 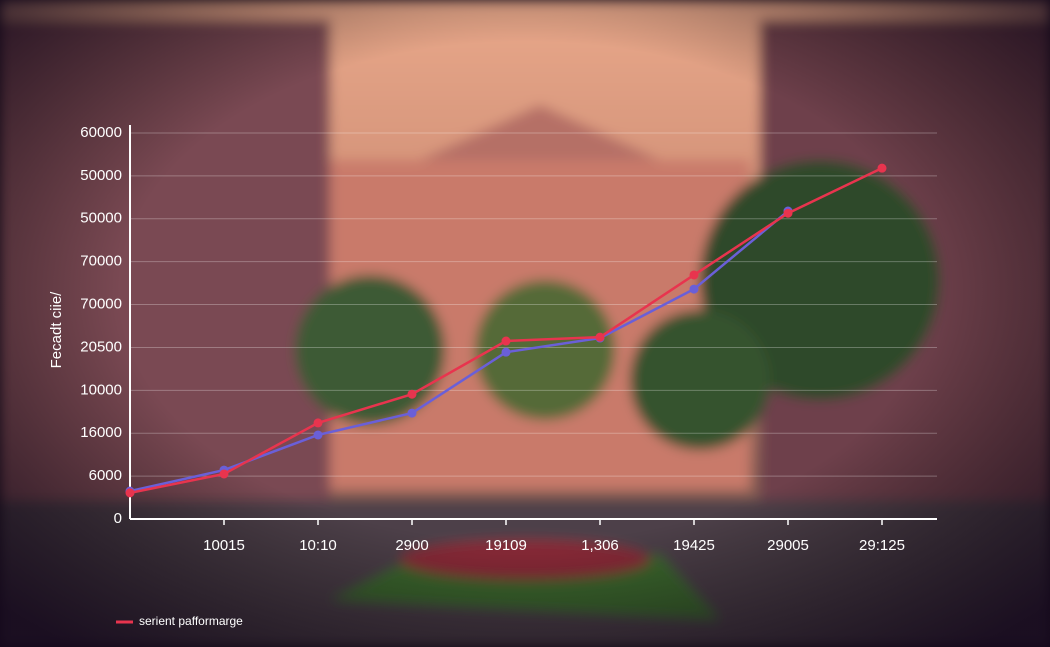 I want to click on y-tick-label: 10000, so click(x=101, y=389).